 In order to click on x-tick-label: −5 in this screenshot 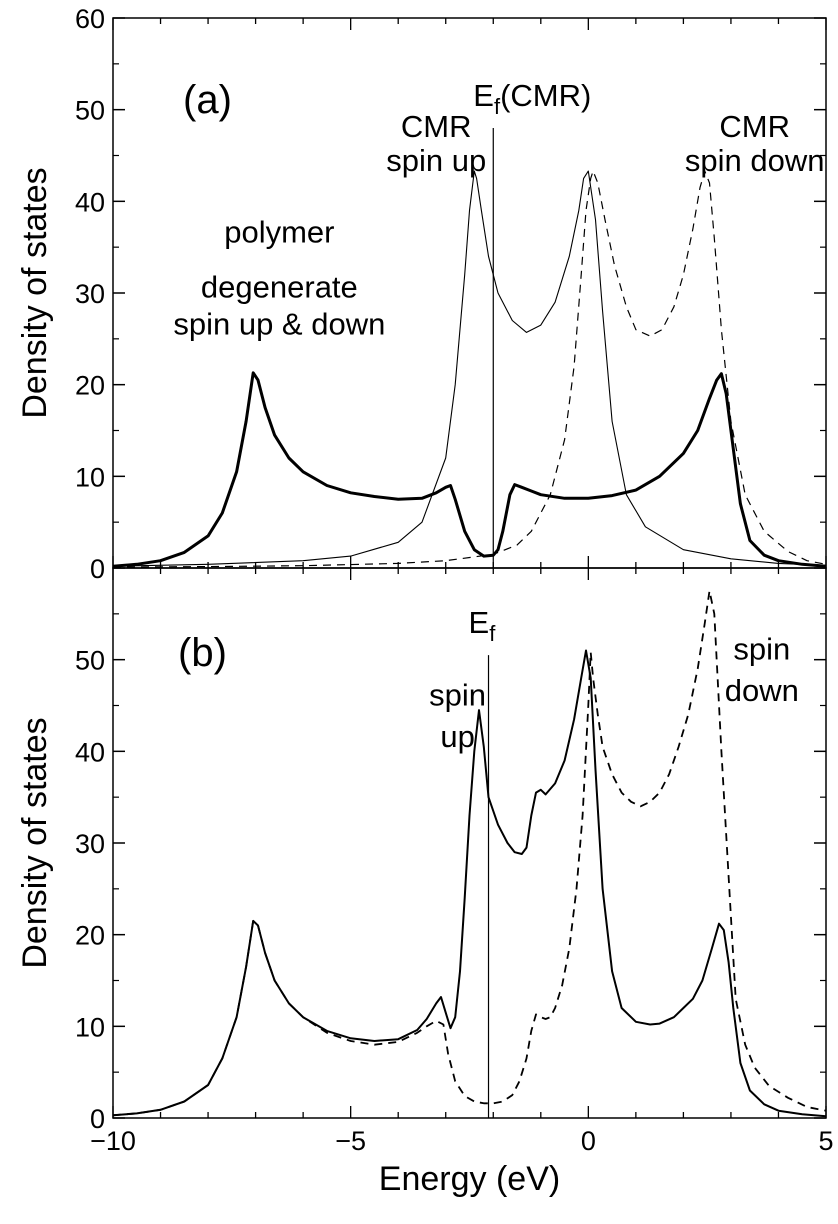, I will do `click(350, 1141)`.